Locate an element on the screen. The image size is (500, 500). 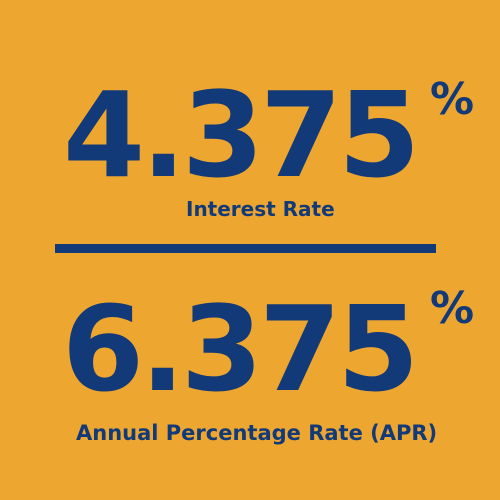
apr-label: Annual Percentage Rate (APR) is located at coordinates (257, 433).